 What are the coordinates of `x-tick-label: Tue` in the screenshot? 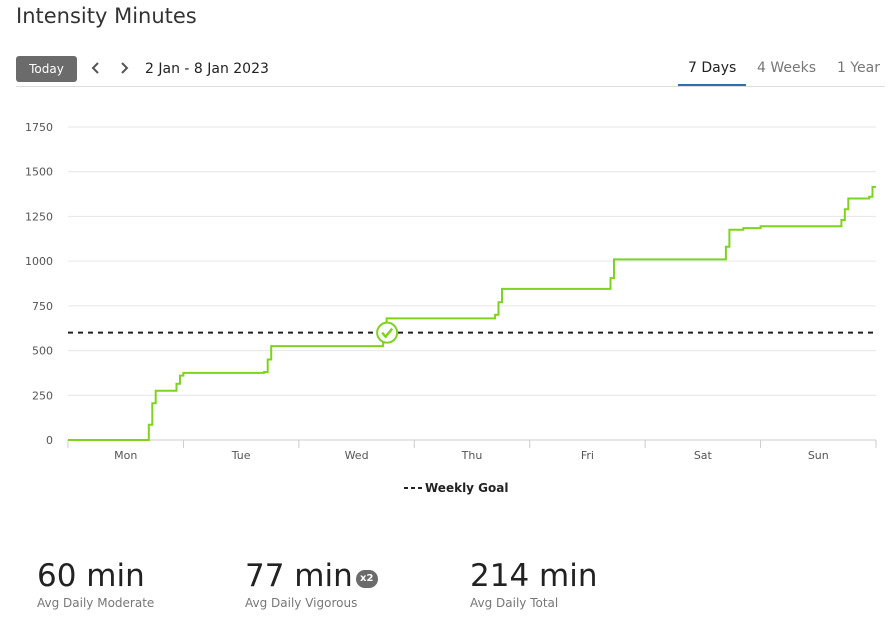 It's located at (241, 455).